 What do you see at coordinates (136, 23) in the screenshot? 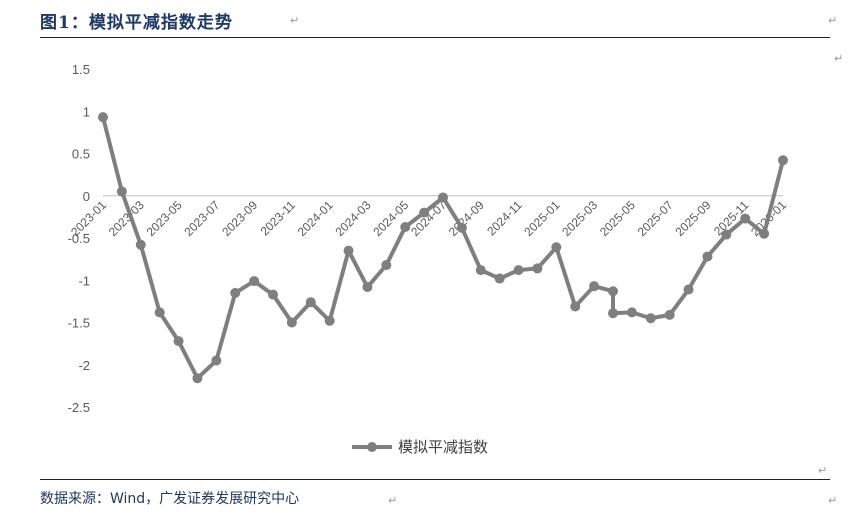
I see `figure-title: 图1：模拟平减指数走势` at bounding box center [136, 23].